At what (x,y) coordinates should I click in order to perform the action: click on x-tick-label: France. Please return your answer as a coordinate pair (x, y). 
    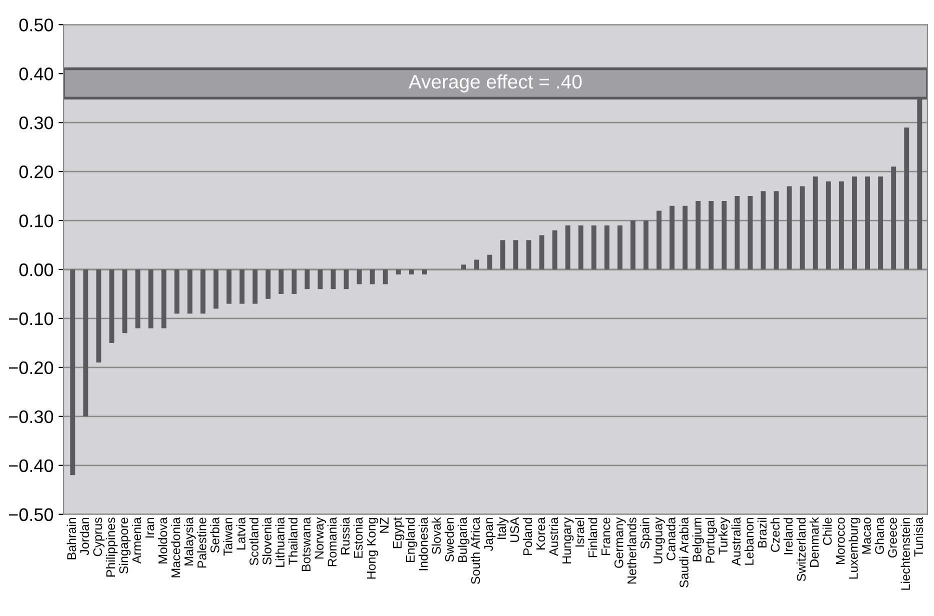
    Looking at the image, I should click on (606, 537).